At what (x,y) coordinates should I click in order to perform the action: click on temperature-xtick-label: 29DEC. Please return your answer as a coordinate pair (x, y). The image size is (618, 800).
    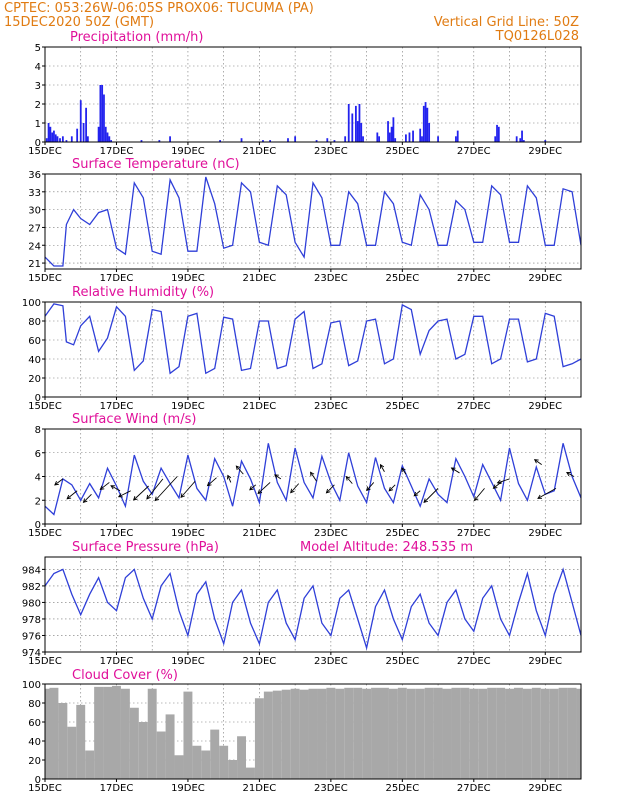
    Looking at the image, I should click on (545, 278).